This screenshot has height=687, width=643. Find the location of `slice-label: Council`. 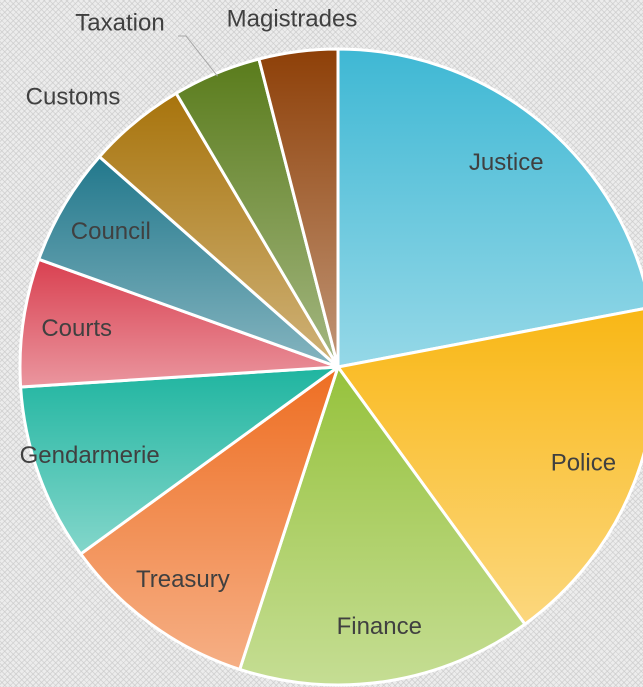

slice-label: Council is located at coordinates (111, 231).